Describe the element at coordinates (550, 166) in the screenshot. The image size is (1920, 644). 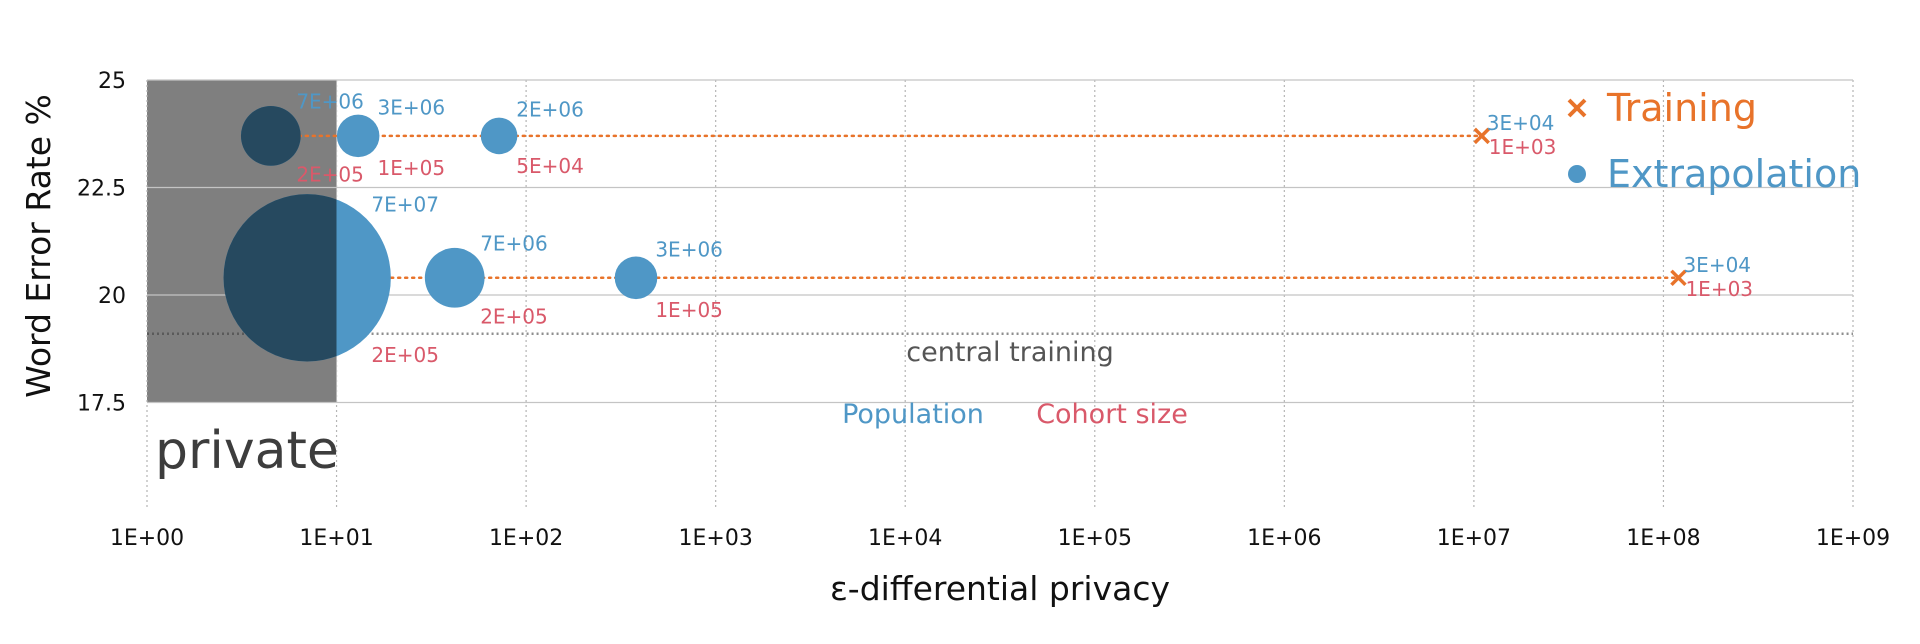
I see `cohort-label: 5E+04` at that location.